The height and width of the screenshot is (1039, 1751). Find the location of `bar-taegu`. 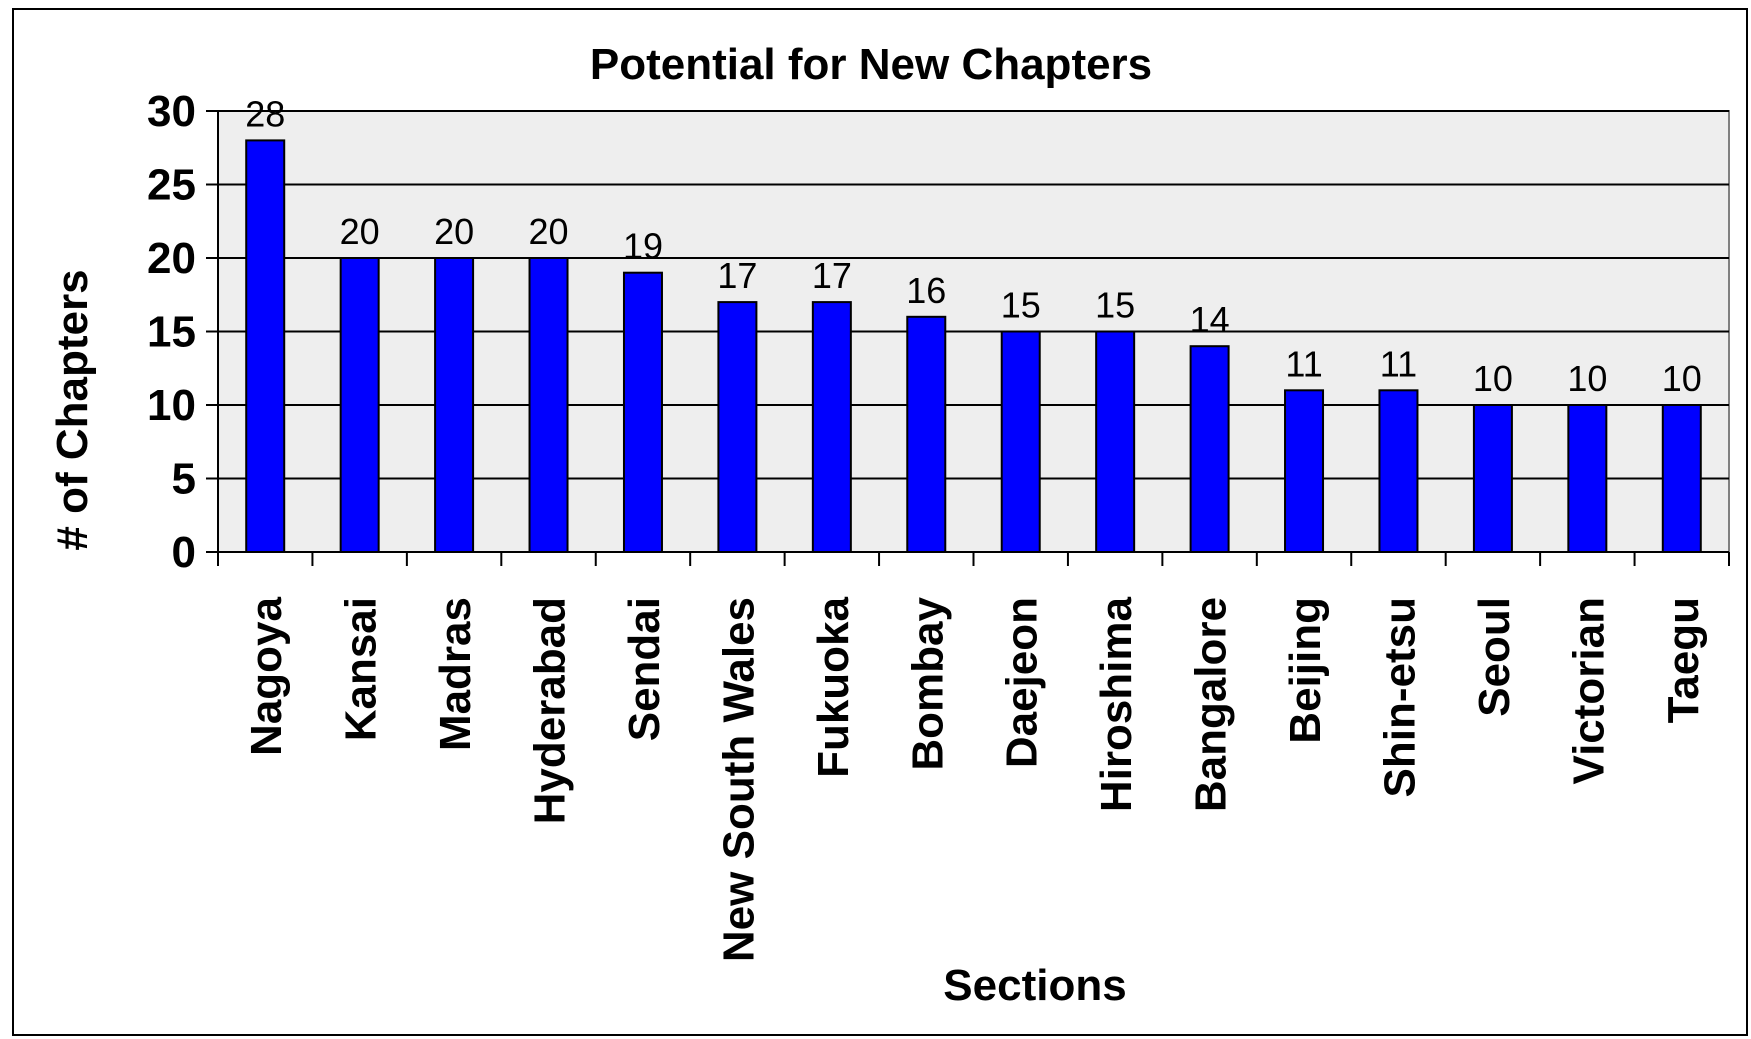

bar-taegu is located at coordinates (1681, 478).